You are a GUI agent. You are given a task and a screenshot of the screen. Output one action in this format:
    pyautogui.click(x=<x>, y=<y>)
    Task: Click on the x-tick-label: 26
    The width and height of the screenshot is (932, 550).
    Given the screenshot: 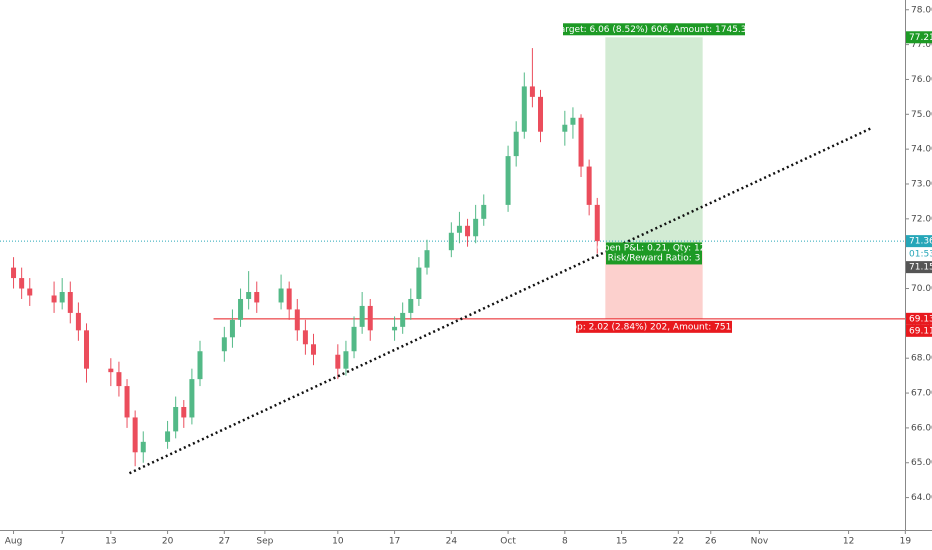 What is the action you would take?
    pyautogui.click(x=711, y=542)
    